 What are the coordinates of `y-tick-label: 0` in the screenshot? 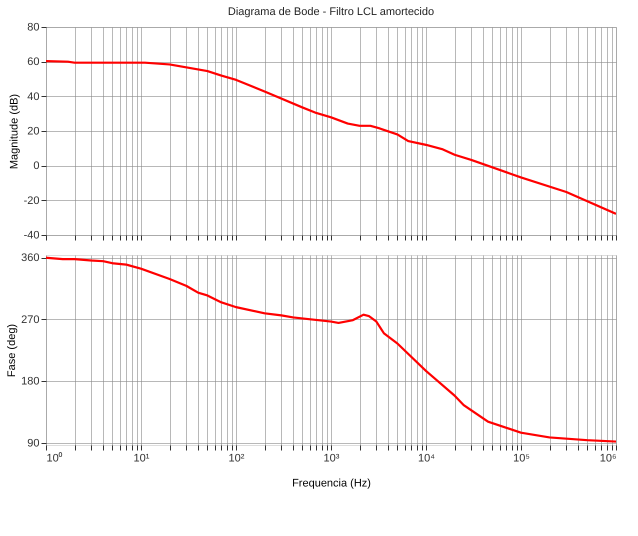 It's located at (36, 166).